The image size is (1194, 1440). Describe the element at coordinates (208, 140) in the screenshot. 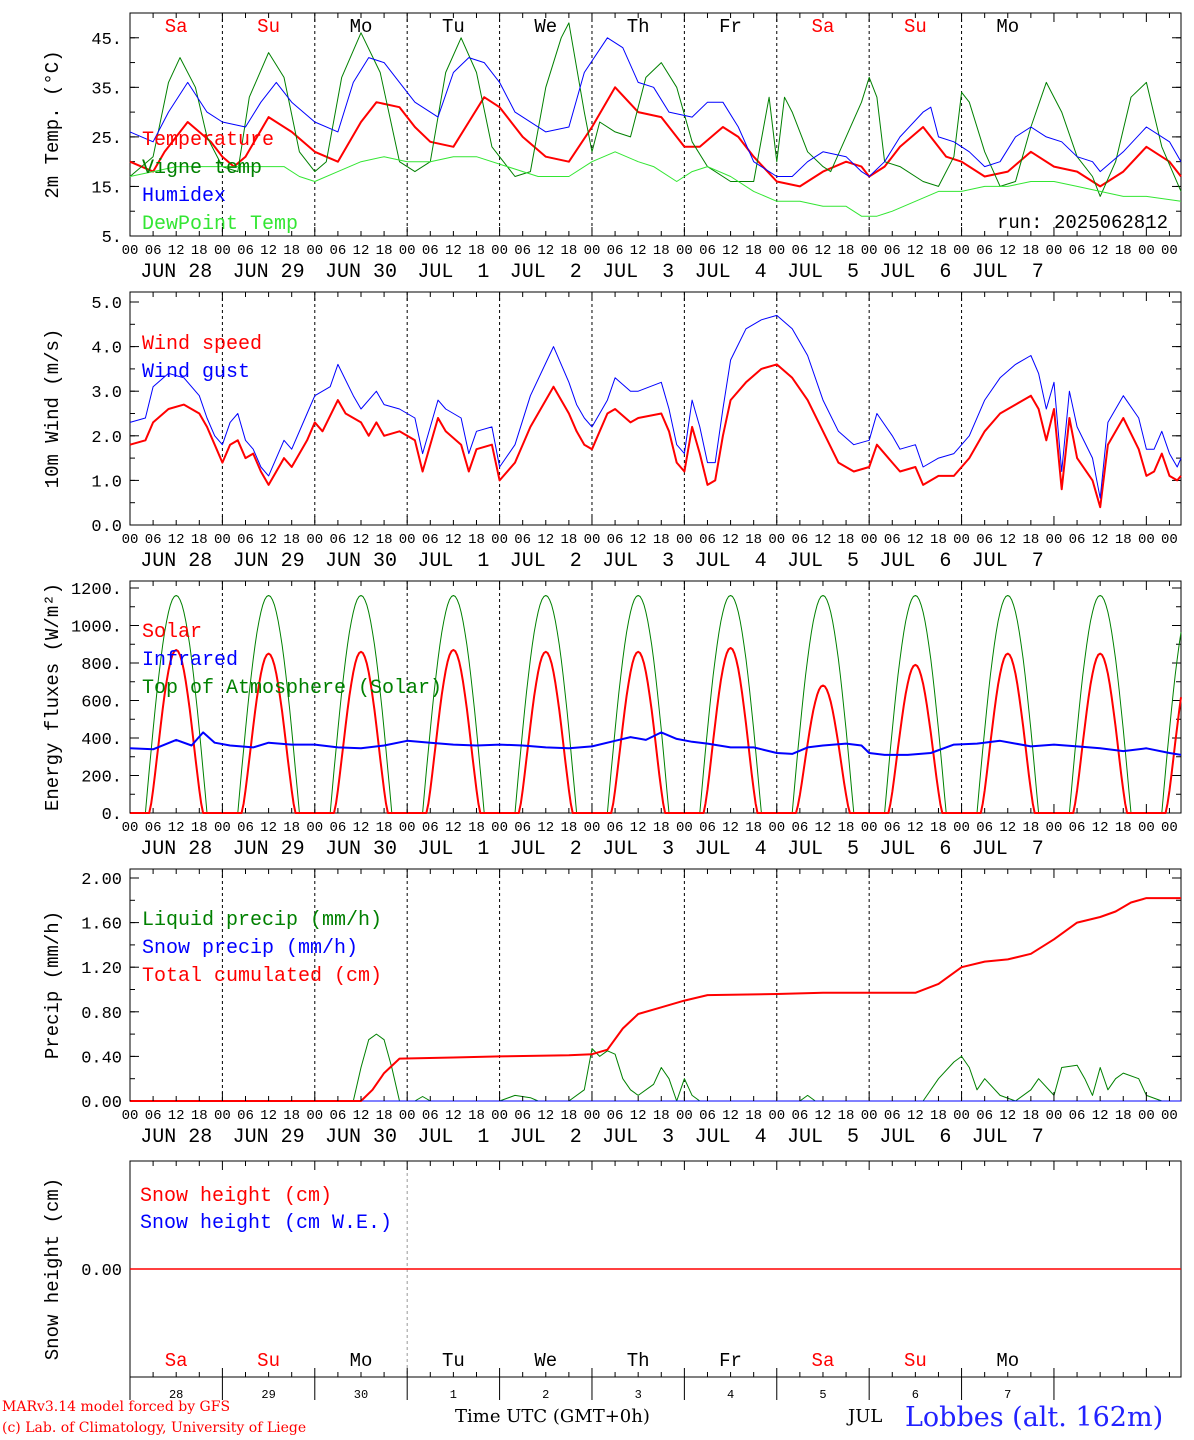

I see `legend-temperature: Temperature` at that location.